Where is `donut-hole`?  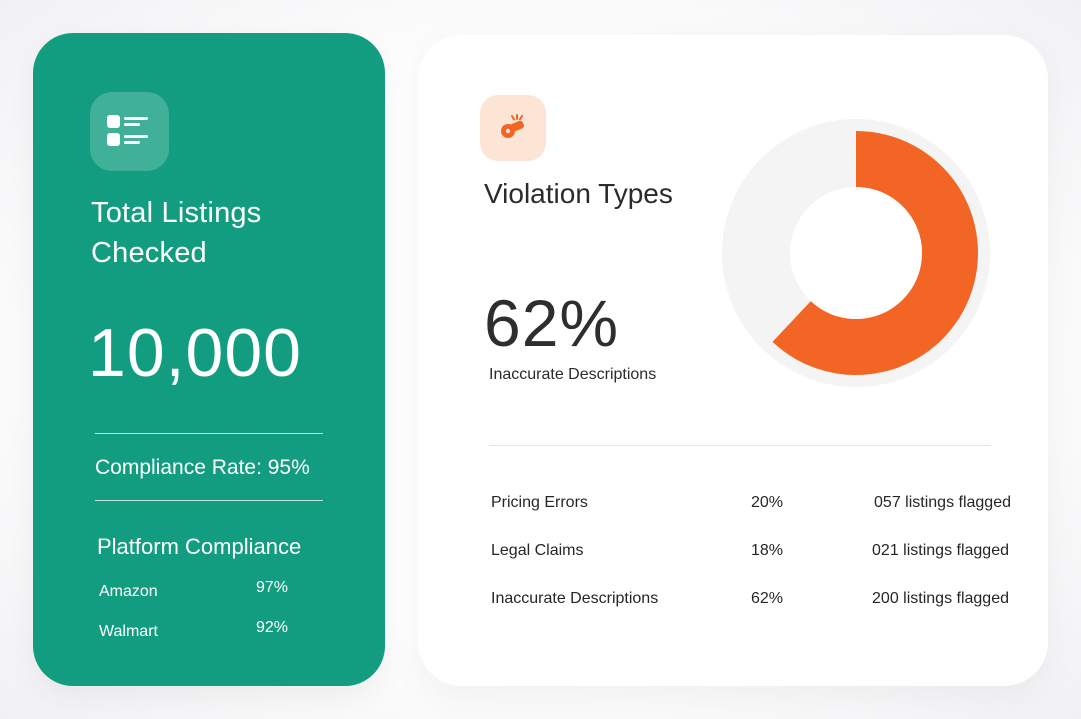 donut-hole is located at coordinates (856, 253).